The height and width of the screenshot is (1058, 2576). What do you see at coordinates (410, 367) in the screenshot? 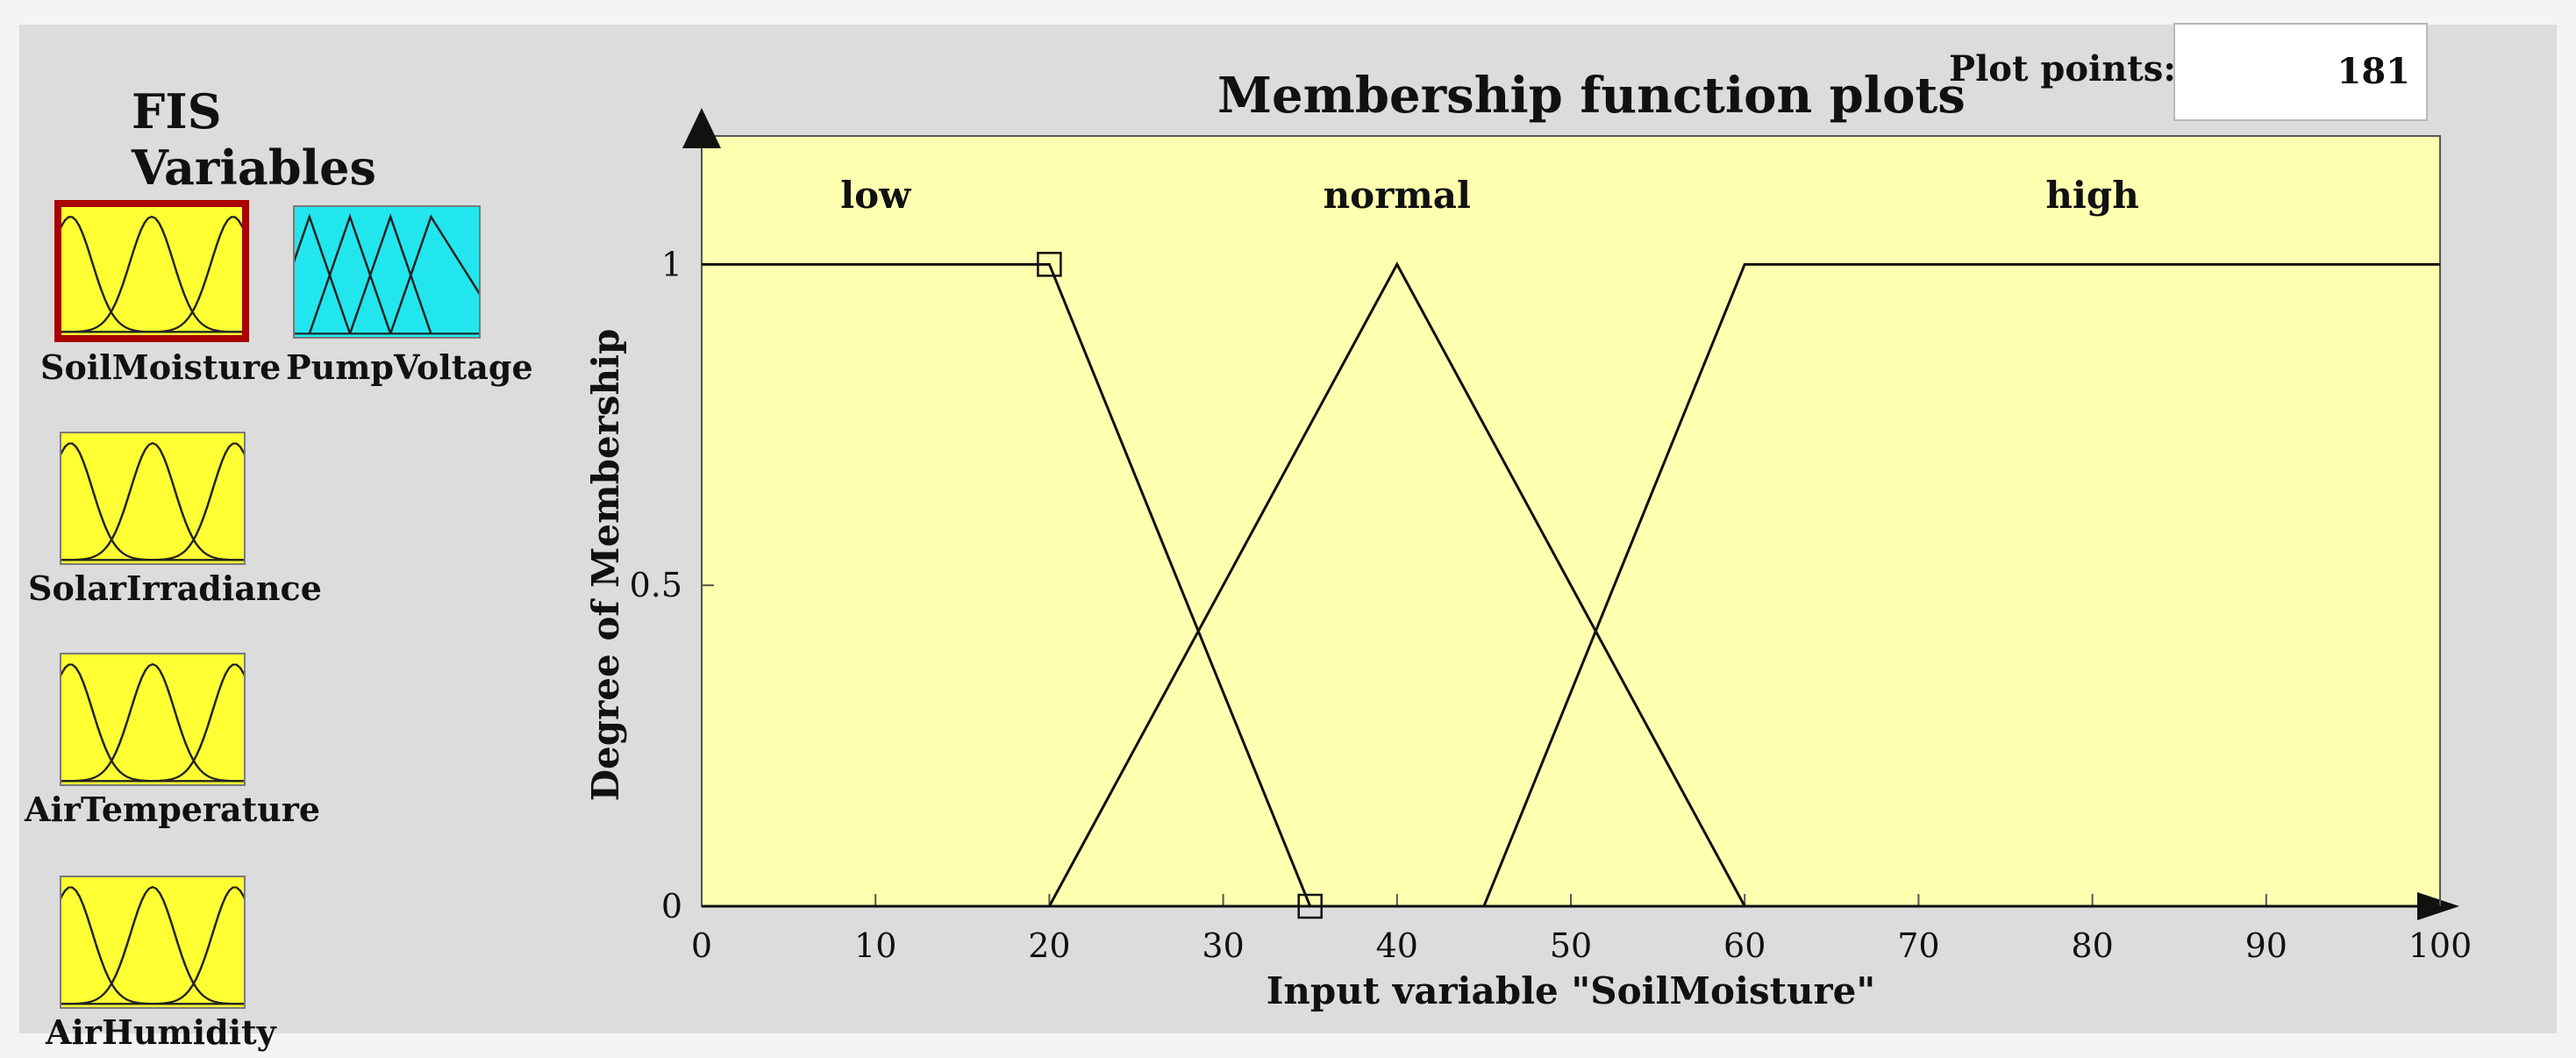
I see `variable-label-pumpvoltage: PumpVoltage` at bounding box center [410, 367].